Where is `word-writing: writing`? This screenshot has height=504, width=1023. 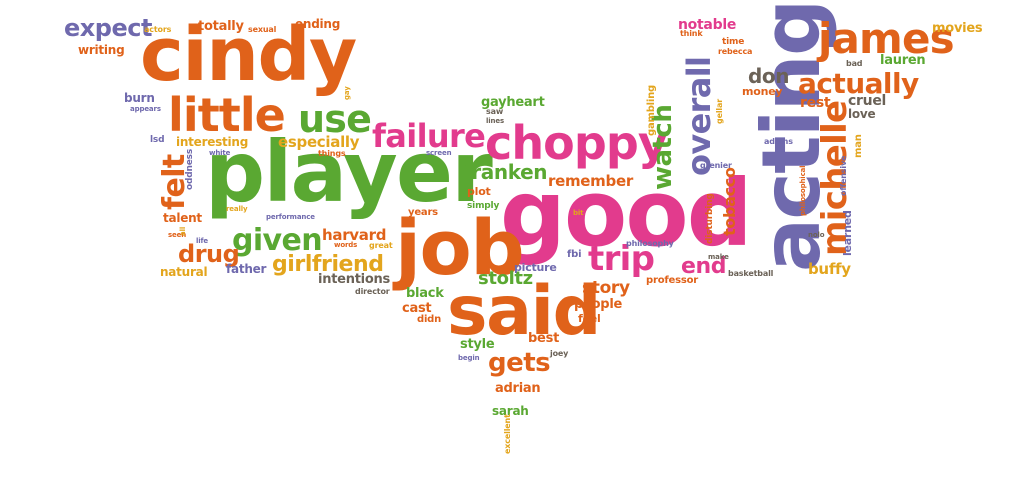 word-writing: writing is located at coordinates (101, 50).